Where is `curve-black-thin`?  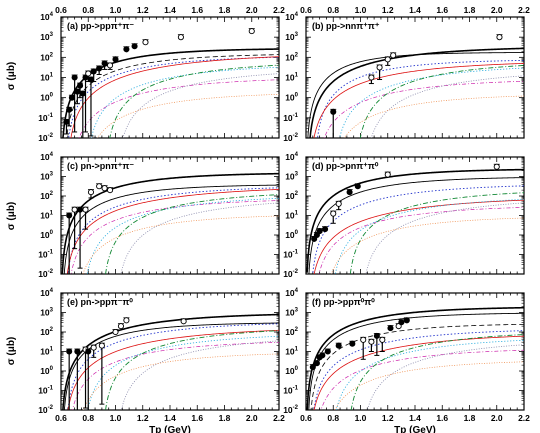 curve-black-thin is located at coordinates (171, 366).